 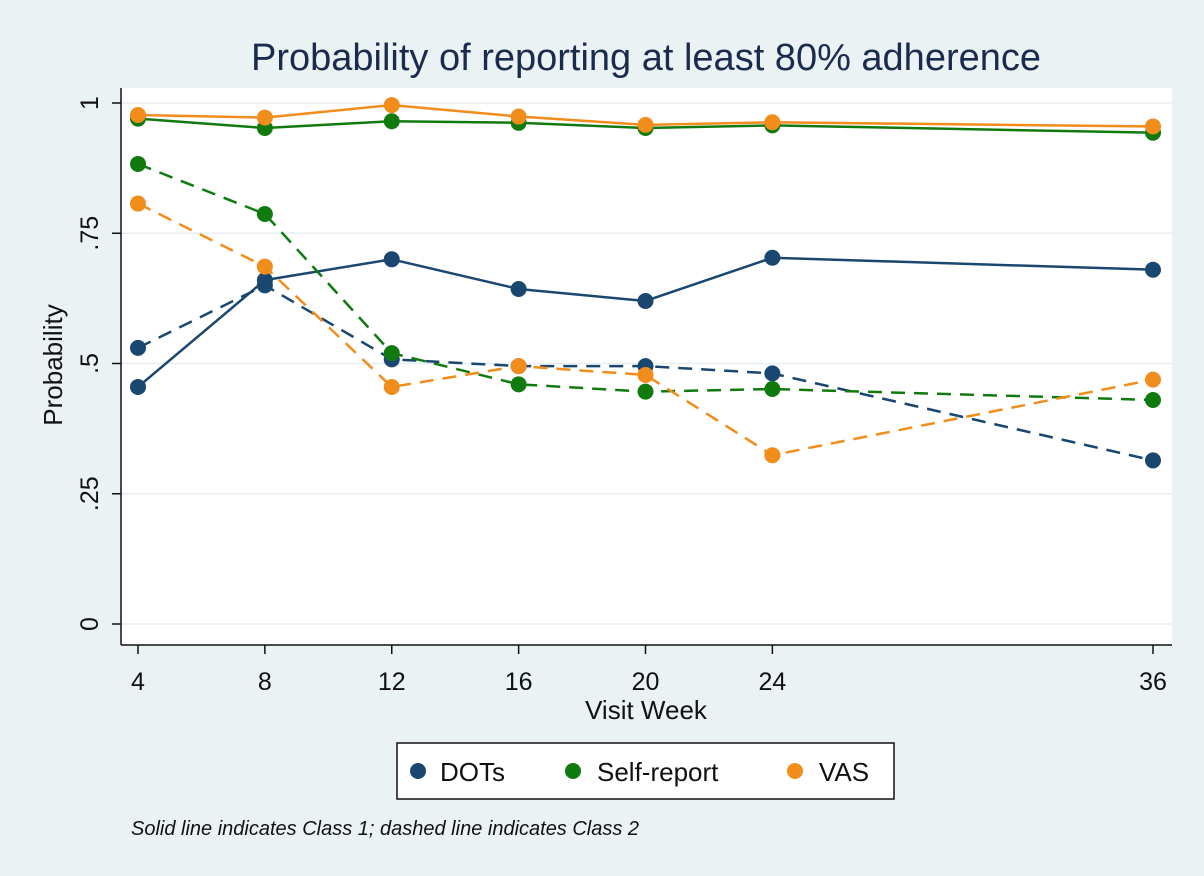 I want to click on legend-label-vas: VAS, so click(x=844, y=772).